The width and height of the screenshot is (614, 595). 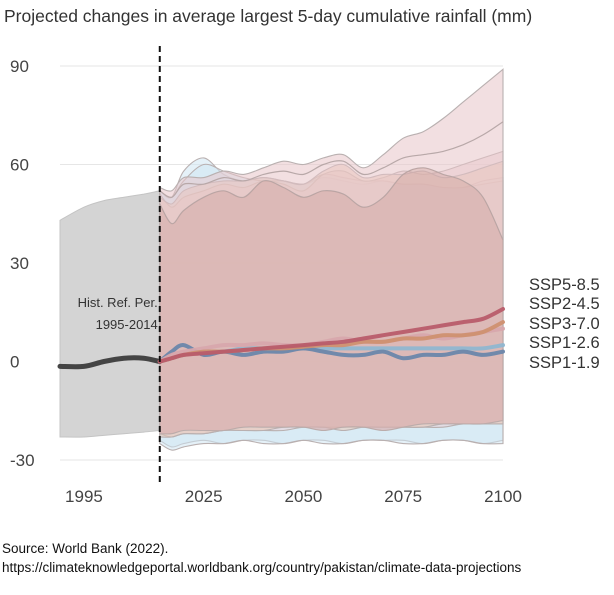 I want to click on source-citation: Source: World Bank (2022)., so click(x=85, y=548).